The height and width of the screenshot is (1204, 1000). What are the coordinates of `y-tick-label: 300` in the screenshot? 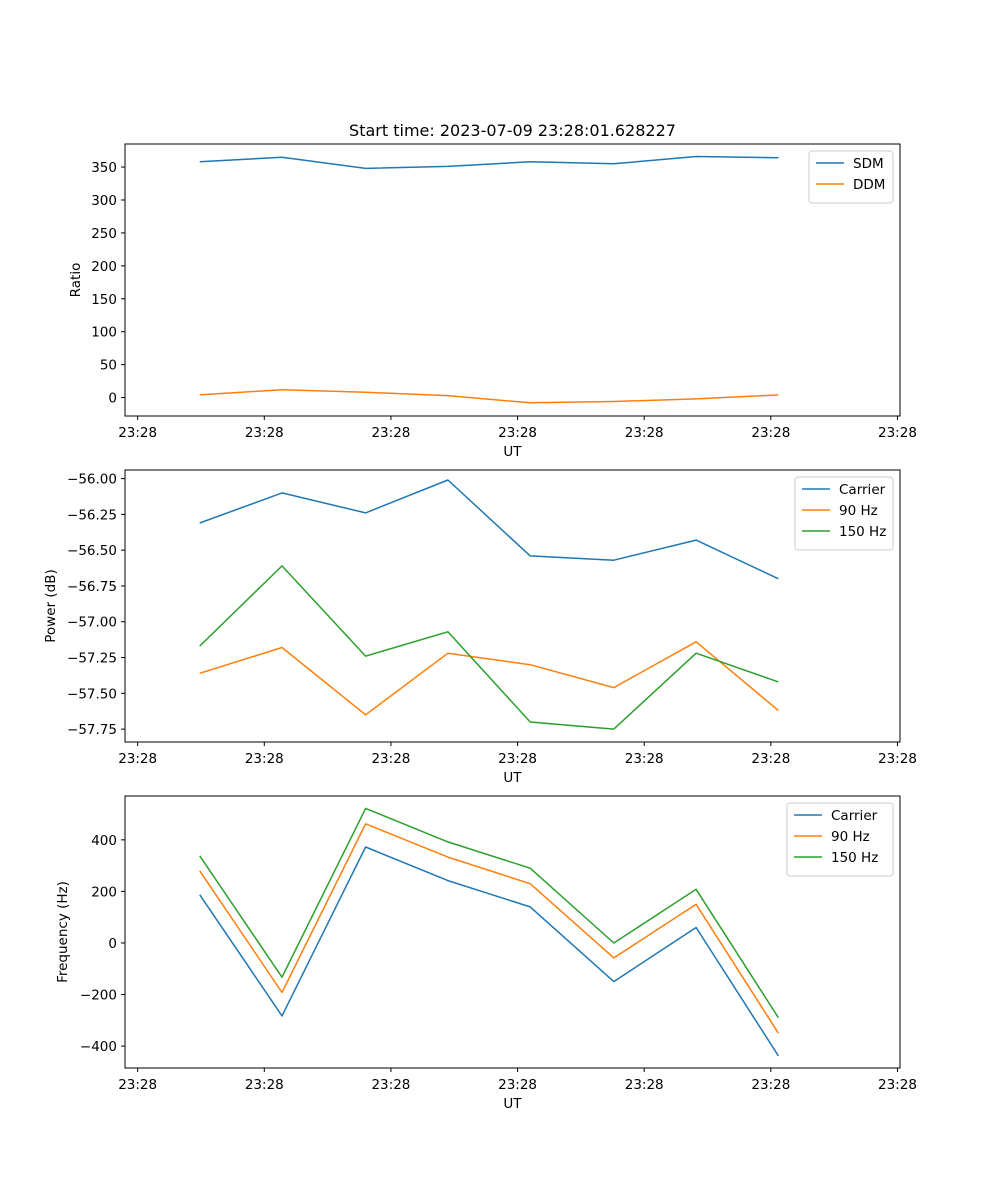 It's located at (104, 201).